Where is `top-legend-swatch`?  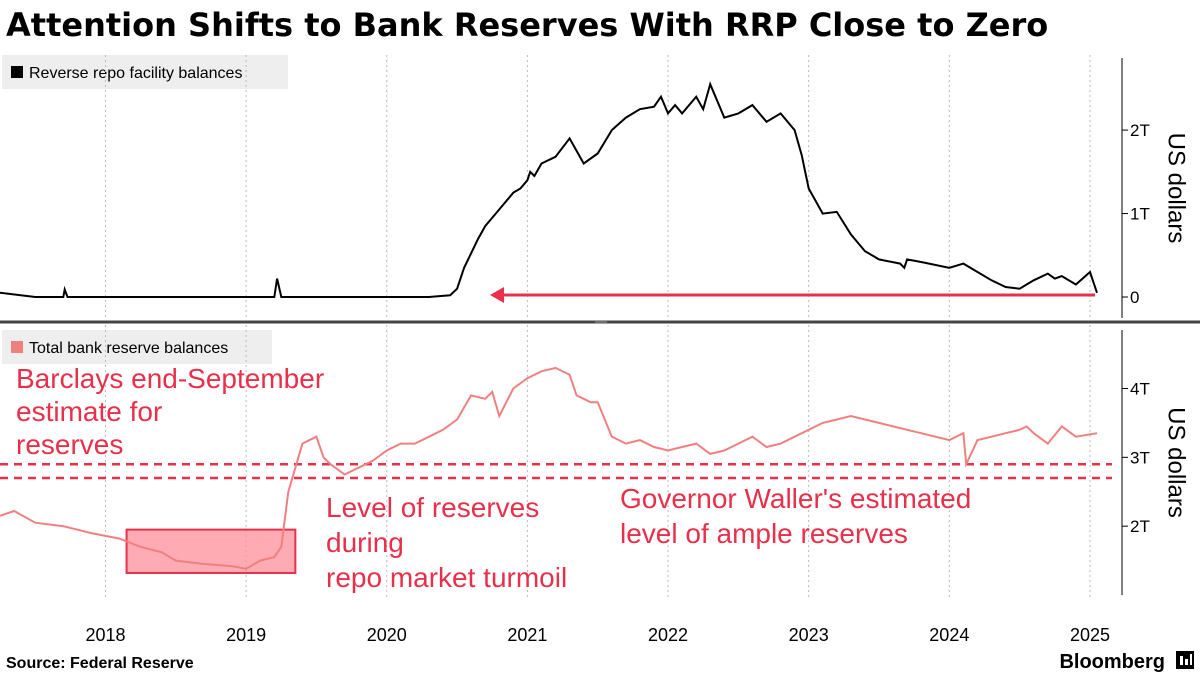 top-legend-swatch is located at coordinates (17, 72).